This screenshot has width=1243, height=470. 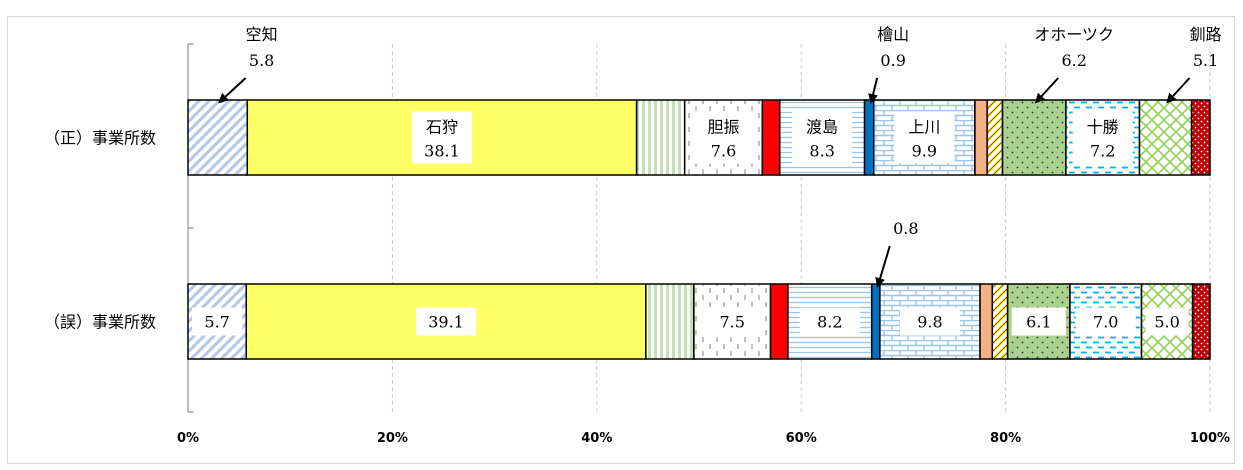 What do you see at coordinates (1206, 34) in the screenshot?
I see `callout-name: 釧路` at bounding box center [1206, 34].